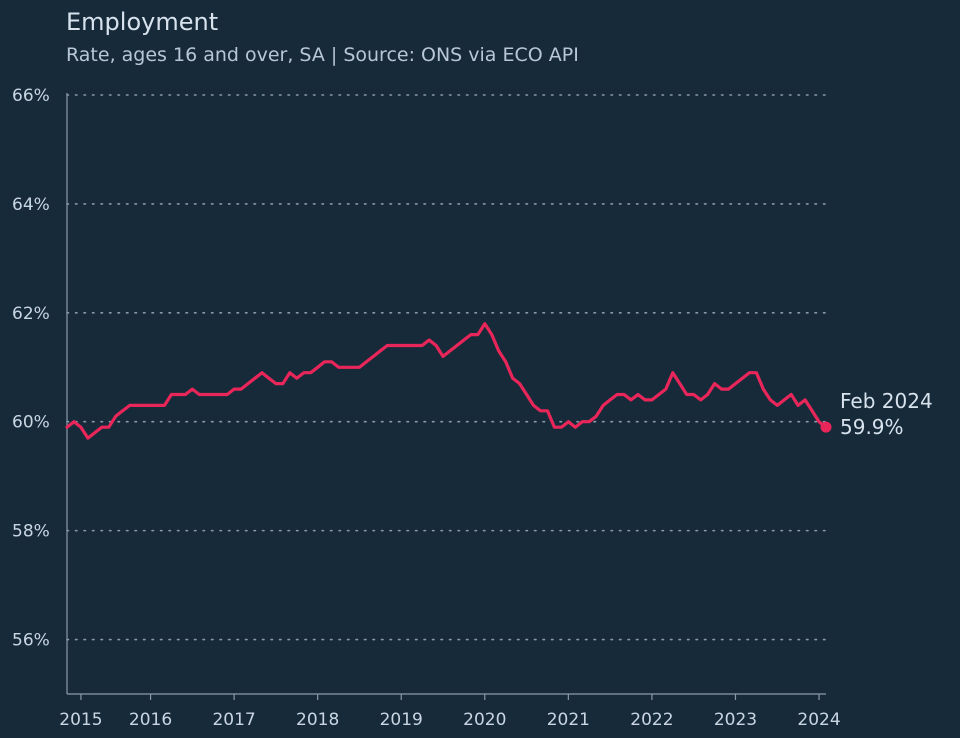  Describe the element at coordinates (484, 720) in the screenshot. I see `x-tick-label: 2020` at that location.